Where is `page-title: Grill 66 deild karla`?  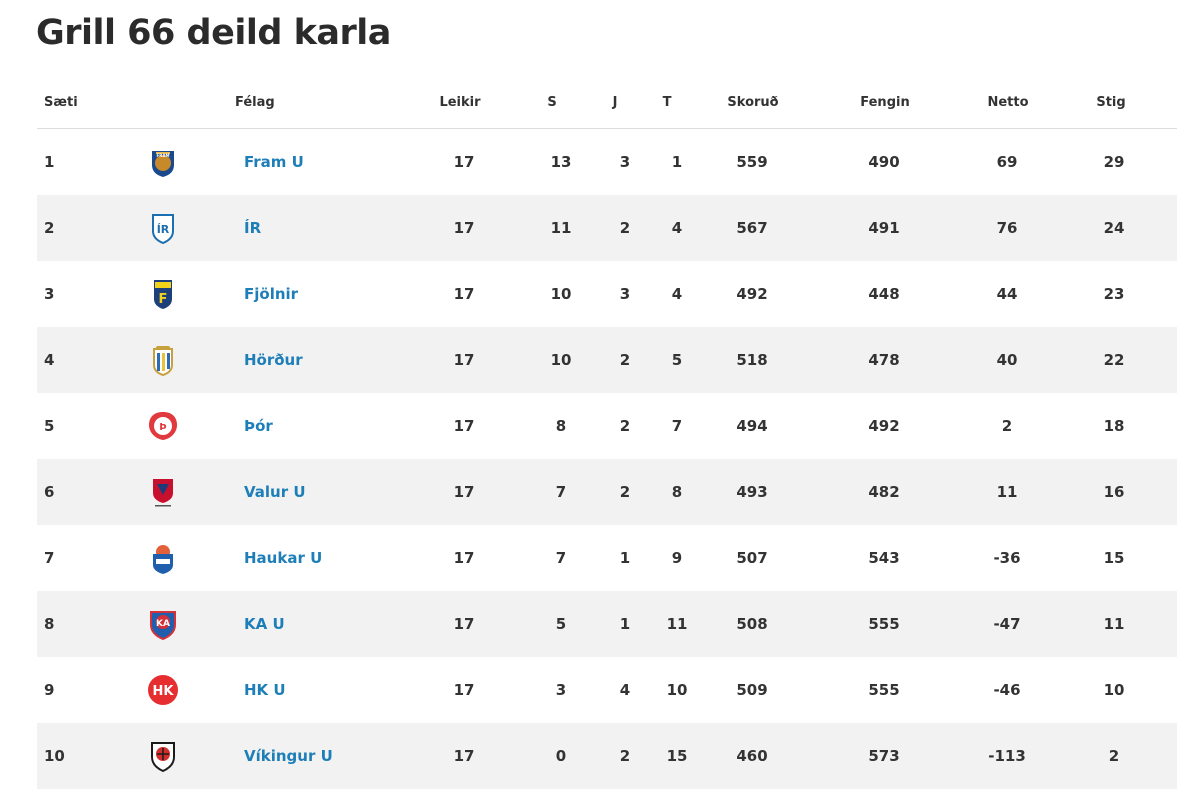 page-title: Grill 66 deild karla is located at coordinates (213, 33).